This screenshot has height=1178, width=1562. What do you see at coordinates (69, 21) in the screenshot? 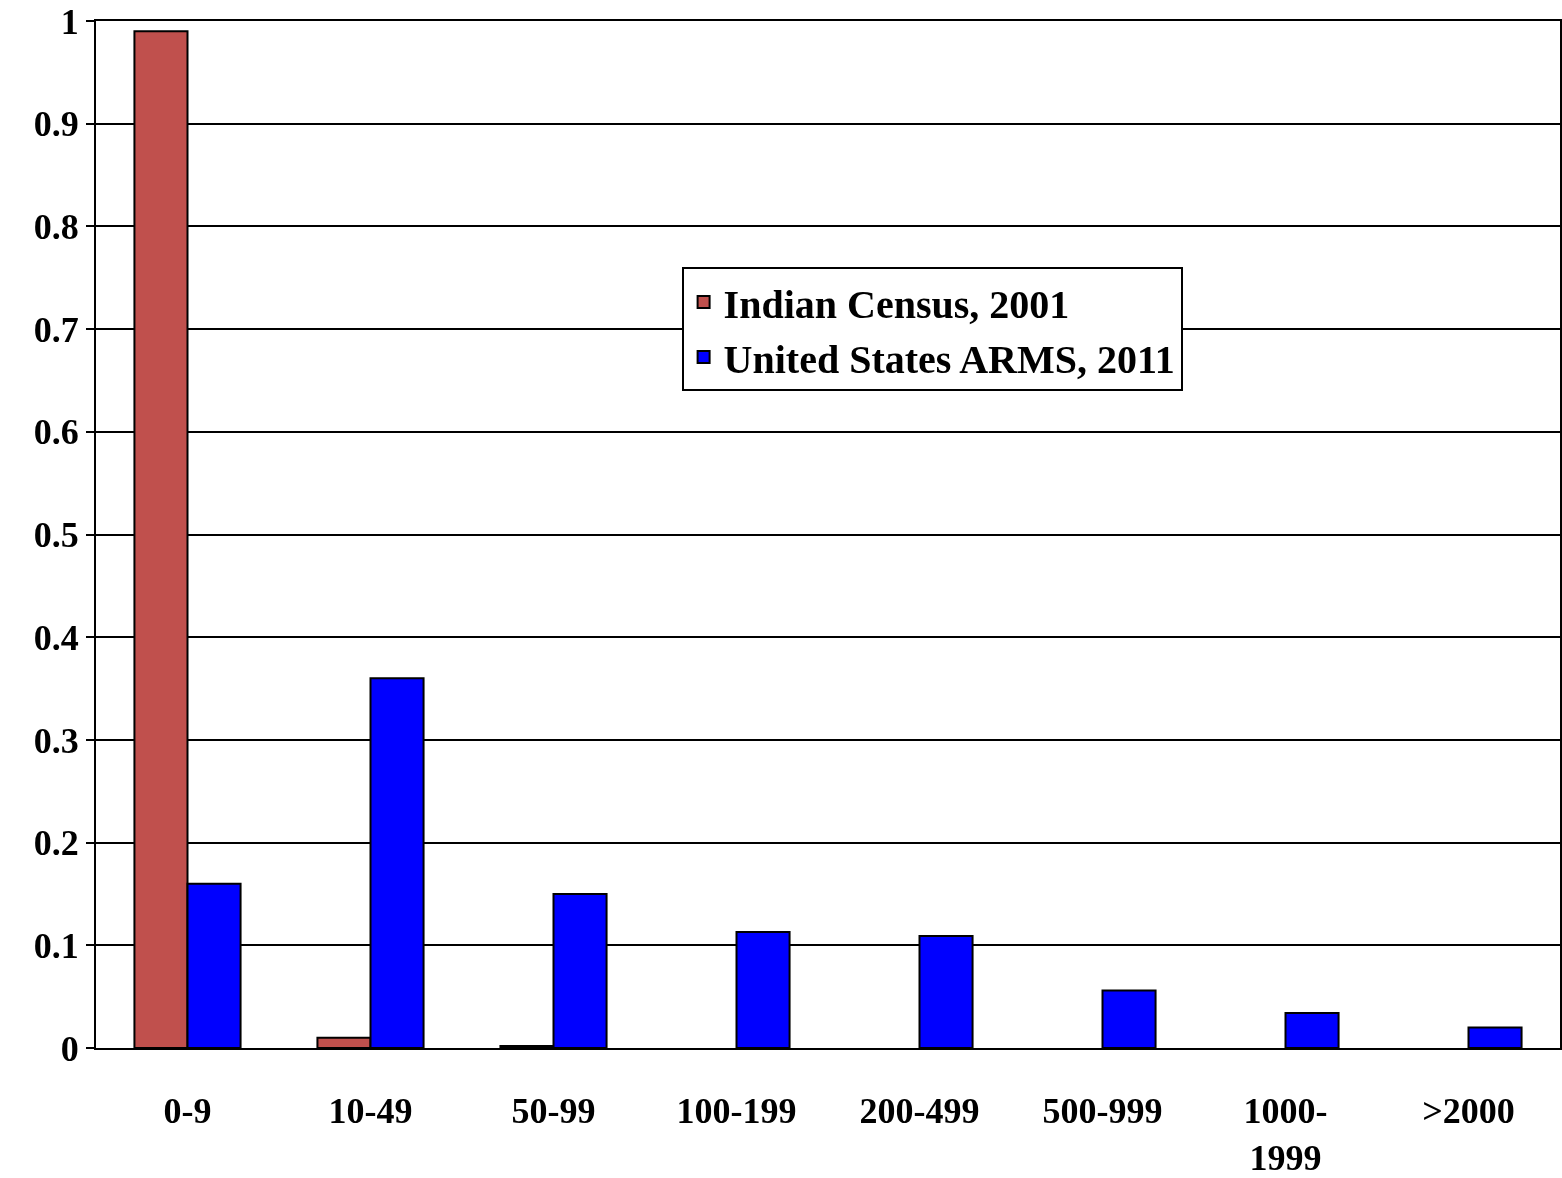
I see `y-tick-label: 1` at bounding box center [69, 21].